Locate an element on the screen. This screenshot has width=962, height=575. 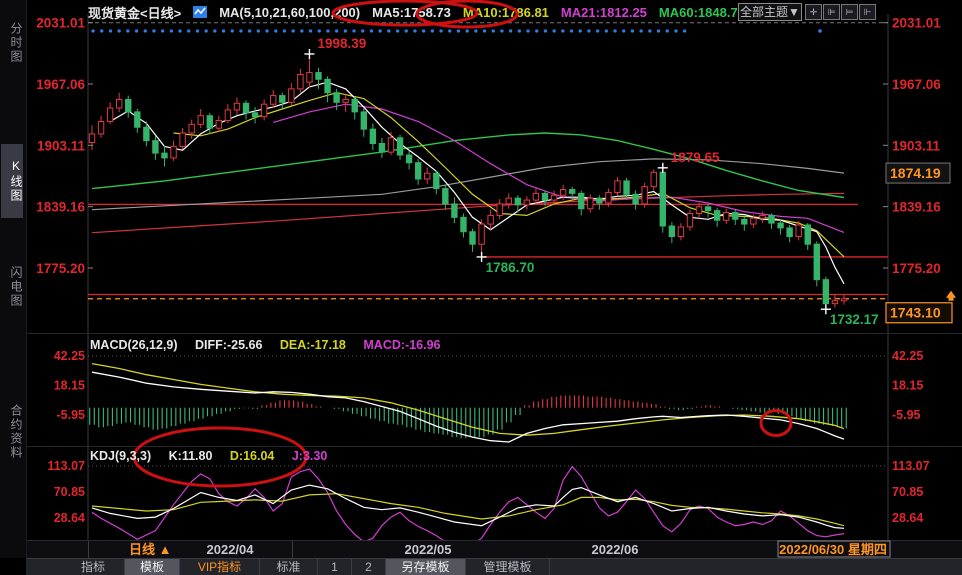
blue-dot is located at coordinates (820, 31).